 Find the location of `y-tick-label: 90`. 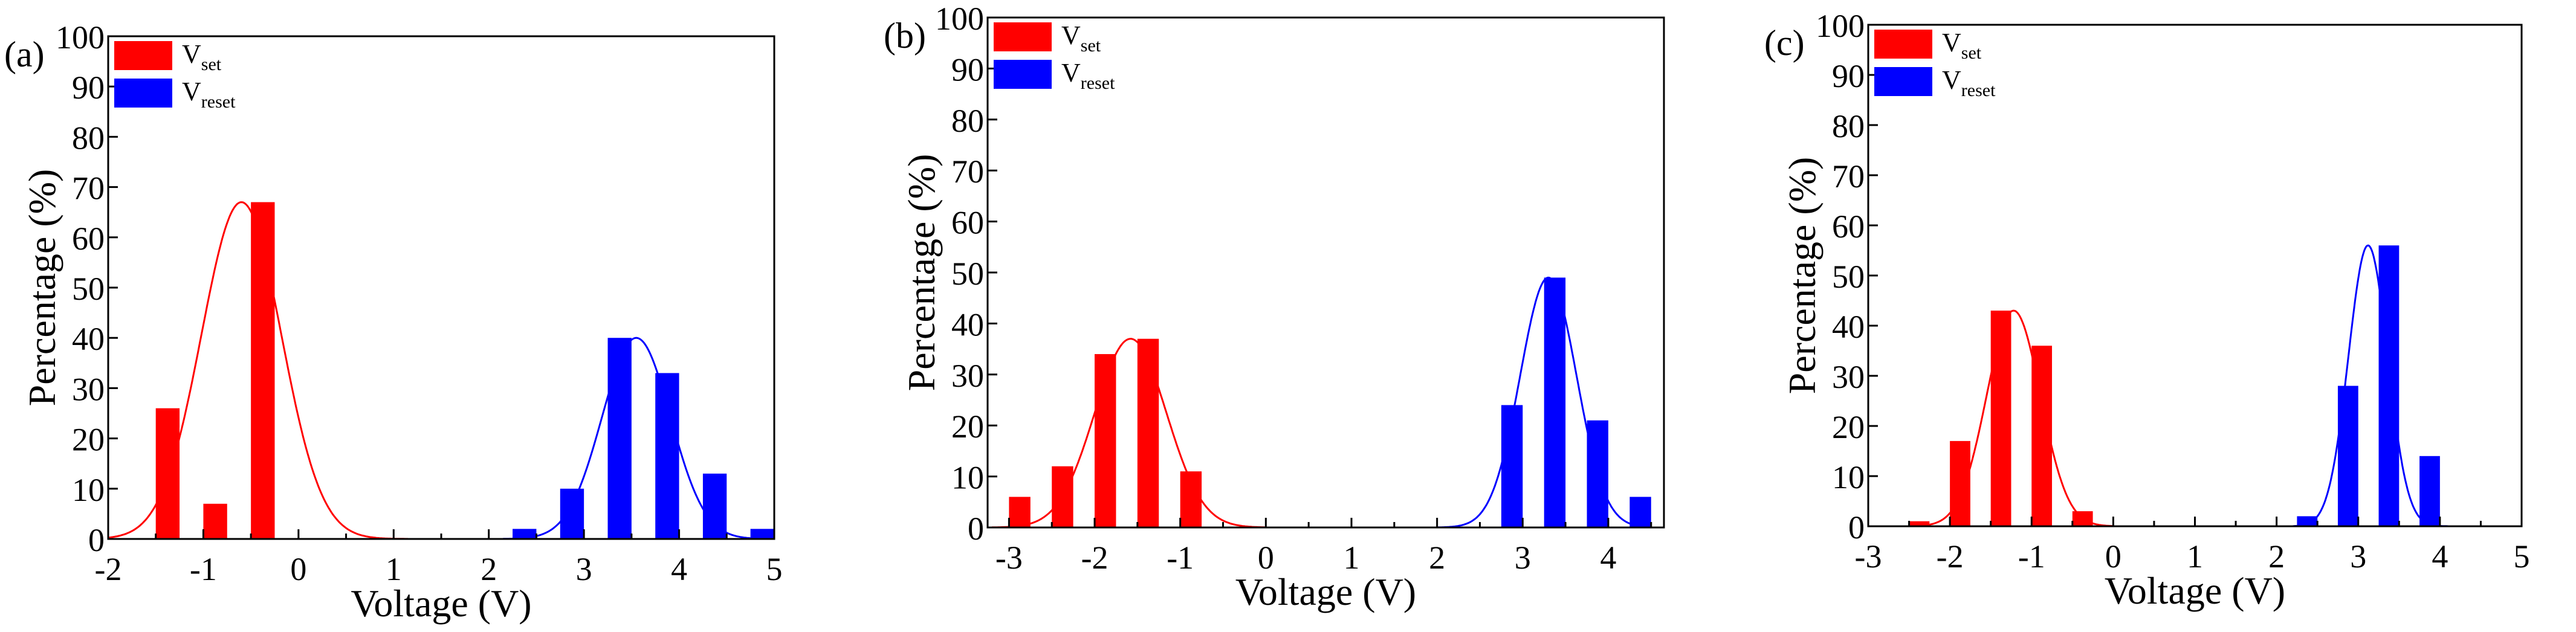

y-tick-label: 90 is located at coordinates (88, 87).